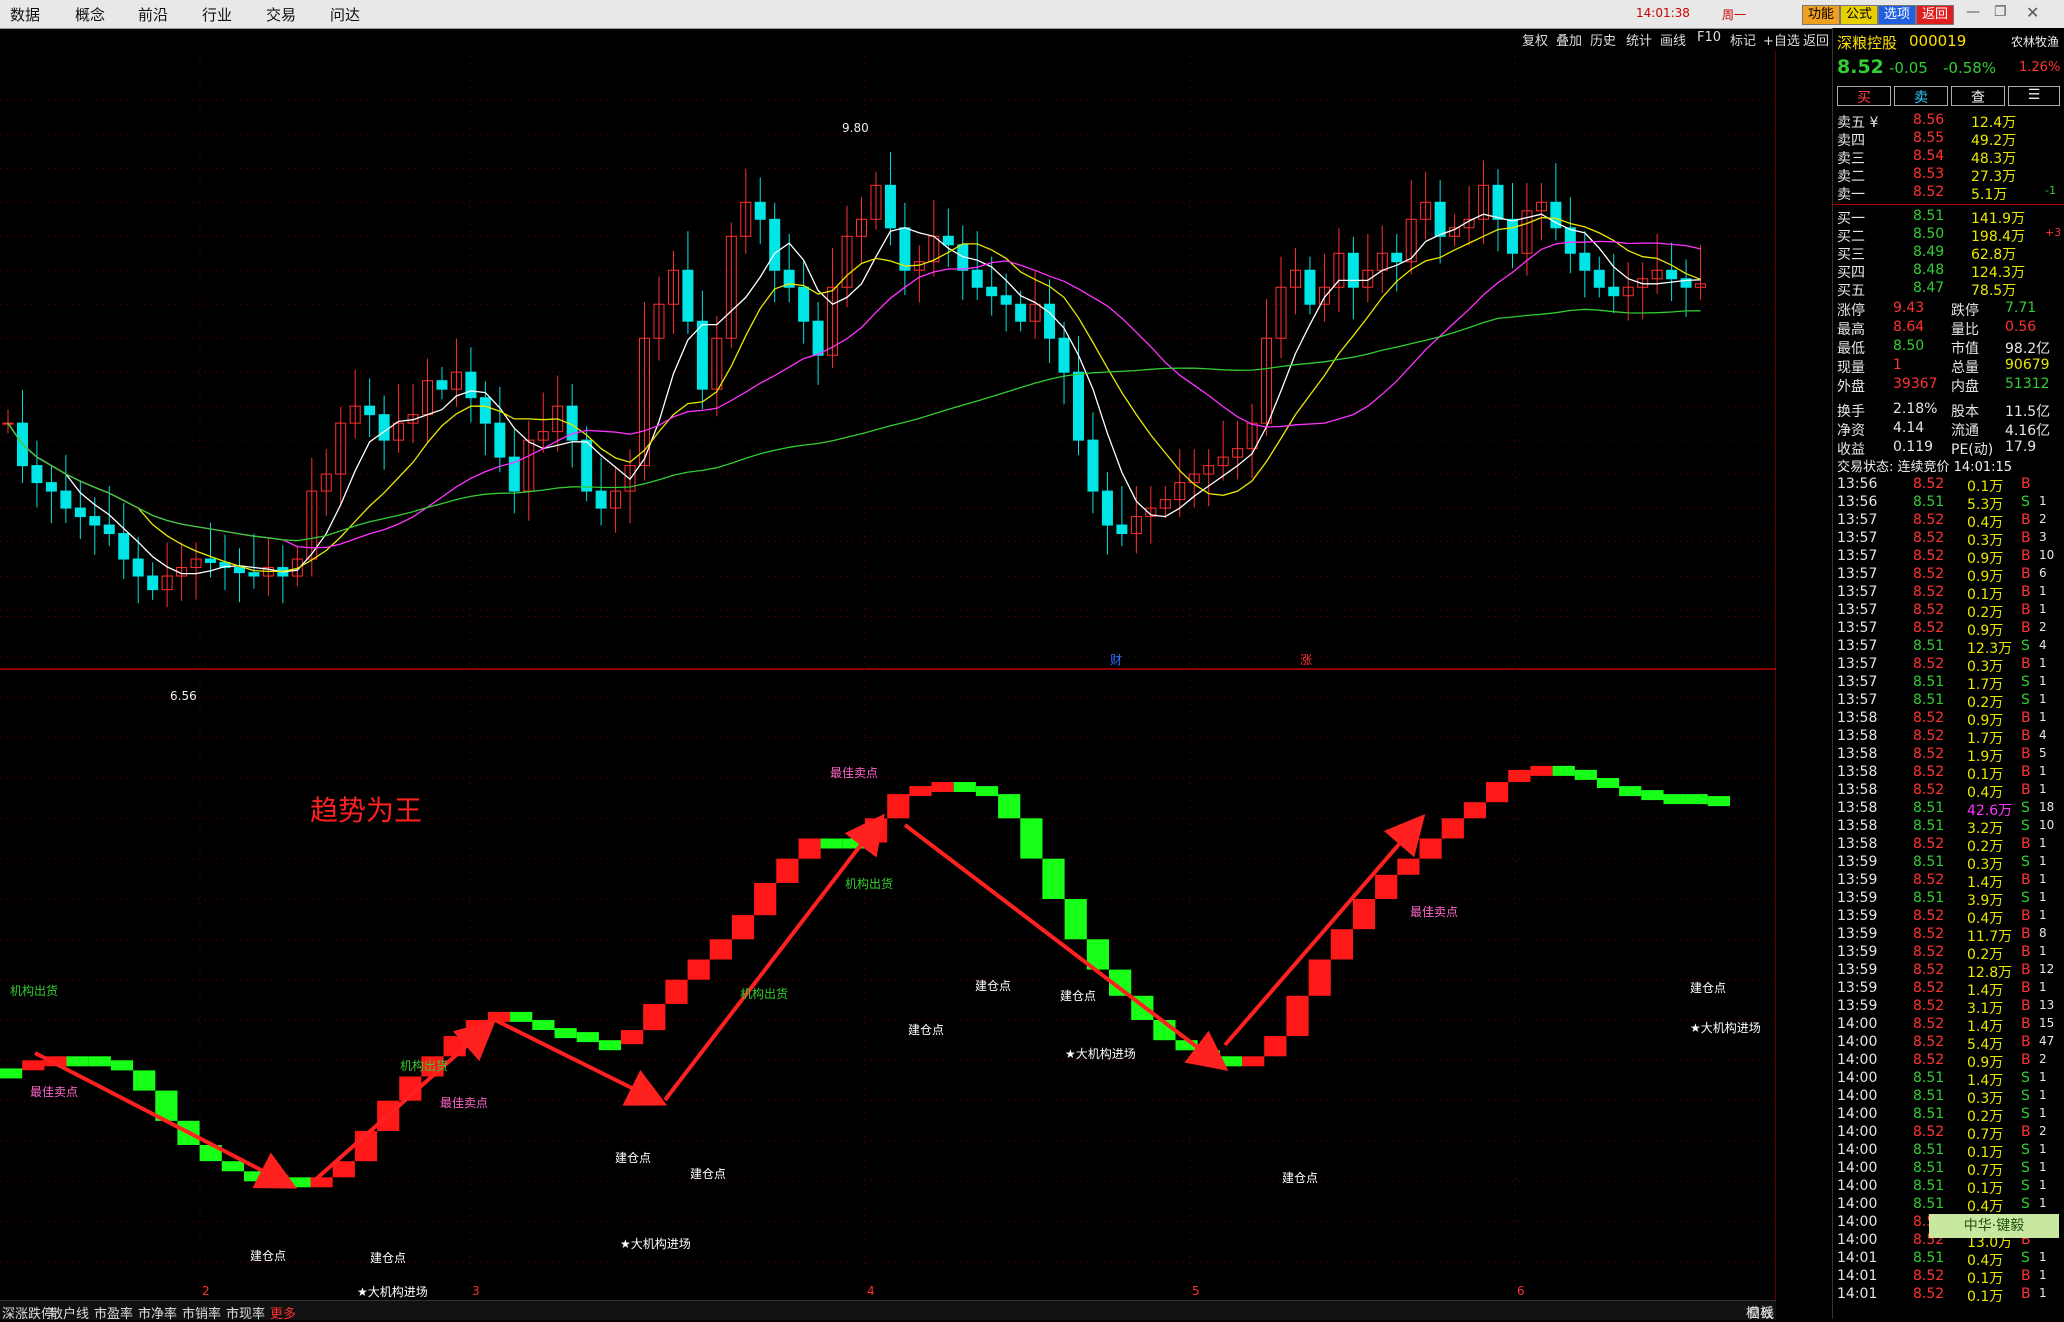 The image size is (2064, 1322). What do you see at coordinates (2043, 573) in the screenshot?
I see `tick-count: 6` at bounding box center [2043, 573].